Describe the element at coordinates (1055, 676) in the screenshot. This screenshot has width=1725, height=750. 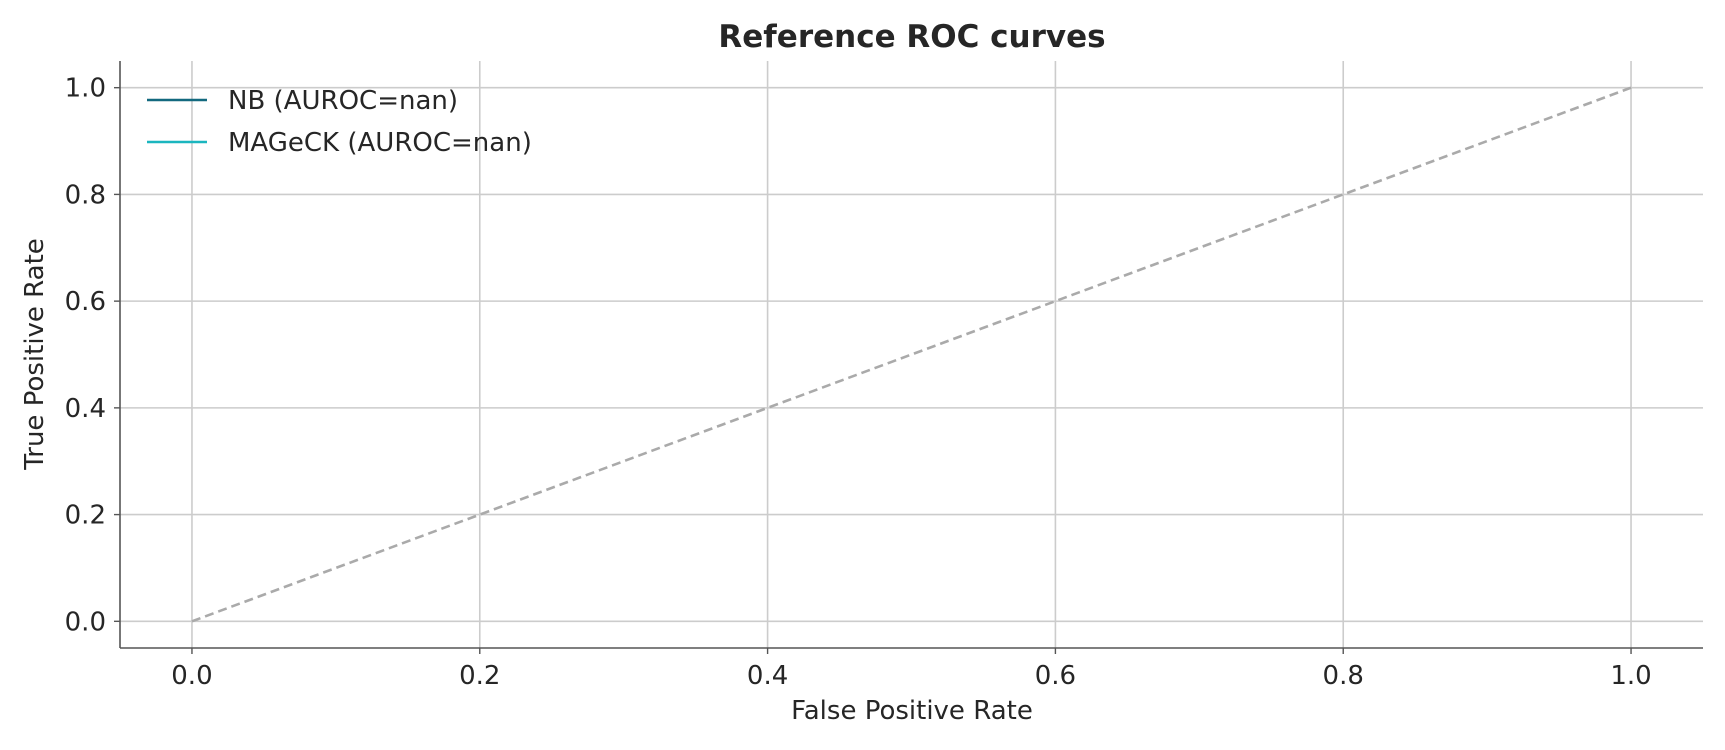
I see `x-tick-label: 0.6` at that location.